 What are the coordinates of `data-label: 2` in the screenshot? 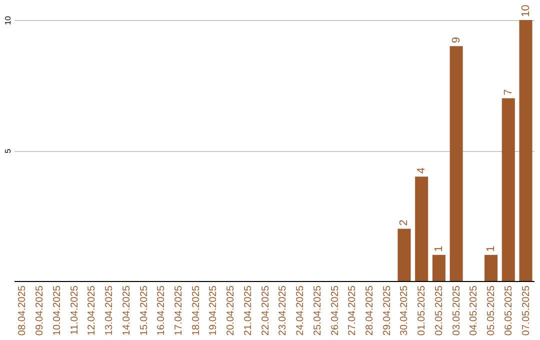 It's located at (404, 223).